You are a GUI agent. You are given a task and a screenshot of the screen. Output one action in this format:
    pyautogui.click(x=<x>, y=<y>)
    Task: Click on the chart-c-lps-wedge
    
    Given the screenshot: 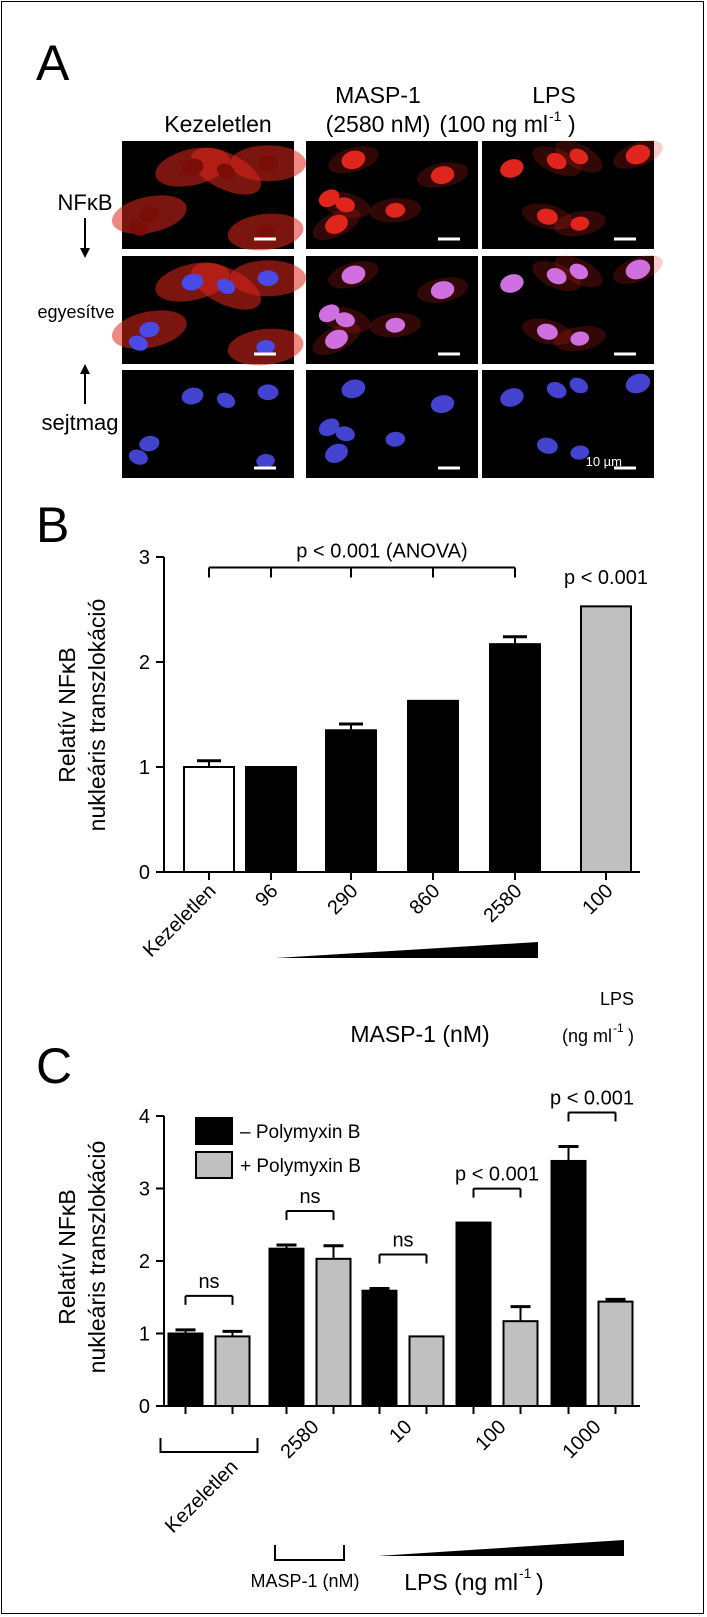 What is the action you would take?
    pyautogui.click(x=501, y=1548)
    